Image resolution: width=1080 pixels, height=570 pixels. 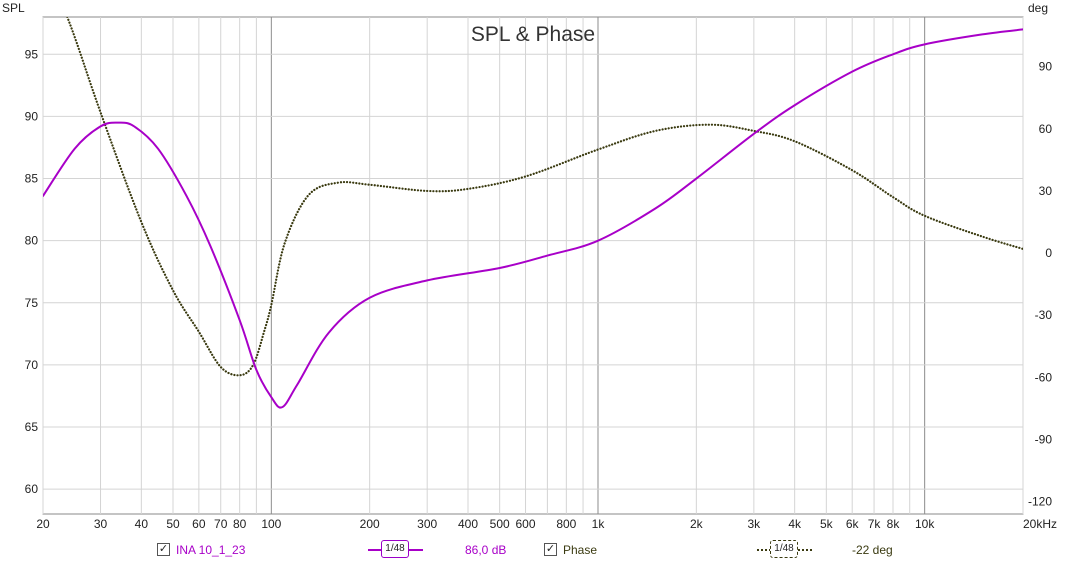 What do you see at coordinates (1044, 439) in the screenshot?
I see `y-right-tick-label: -90` at bounding box center [1044, 439].